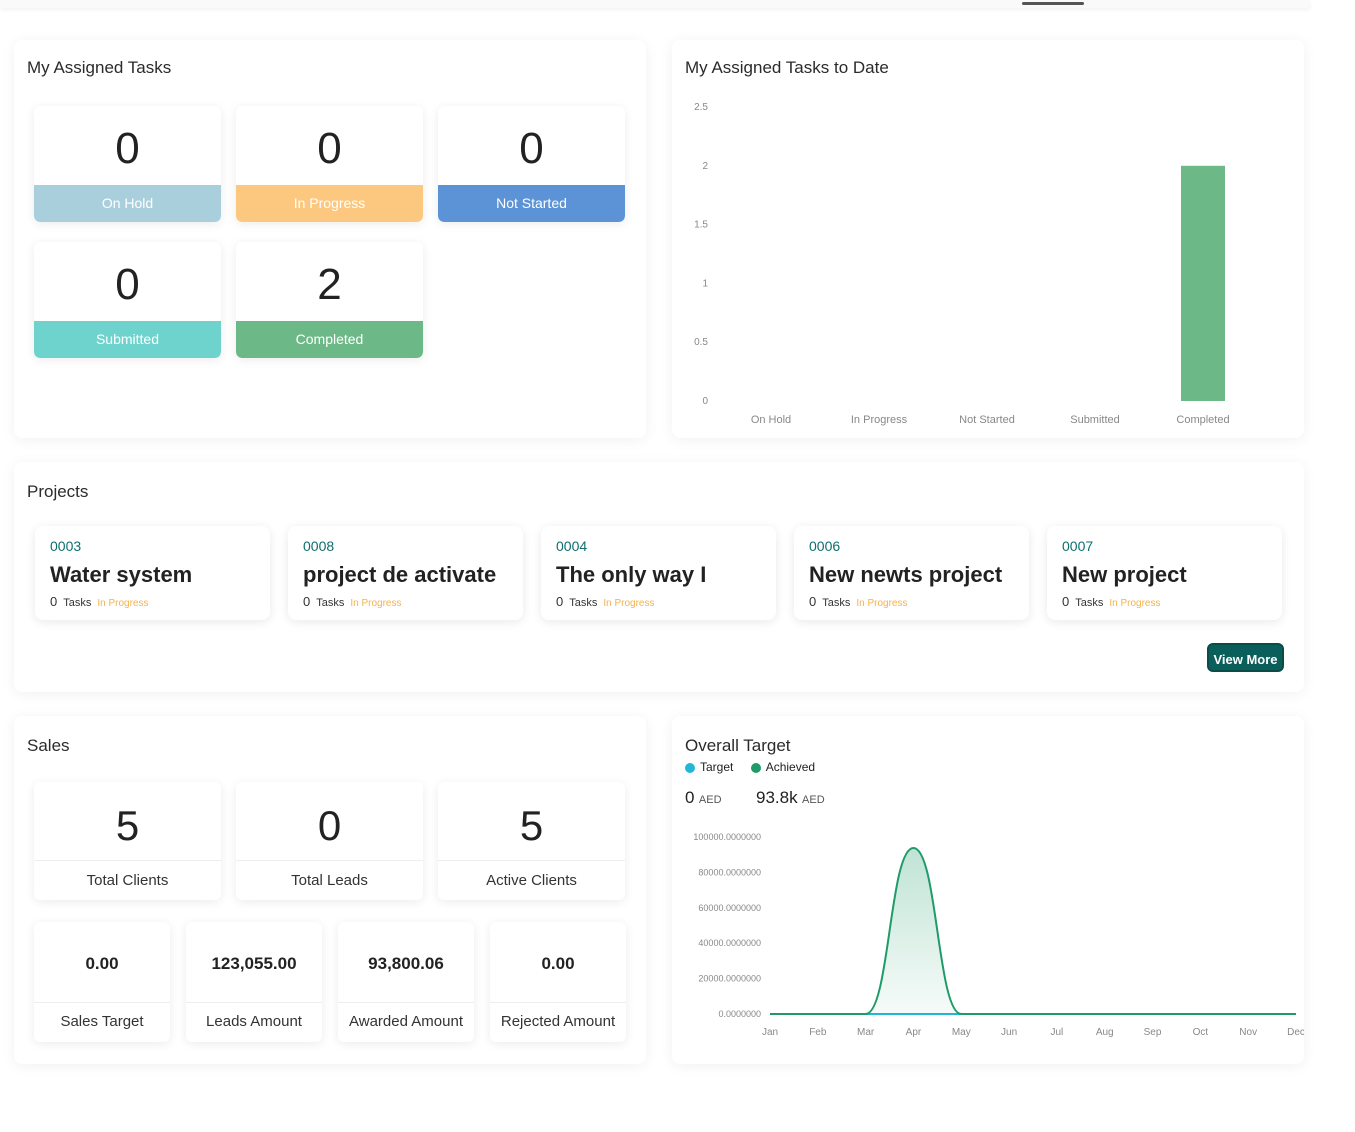 Image resolution: width=1355 pixels, height=1132 pixels. Describe the element at coordinates (1201, 1032) in the screenshot. I see `x-tick-label: Oct` at that location.